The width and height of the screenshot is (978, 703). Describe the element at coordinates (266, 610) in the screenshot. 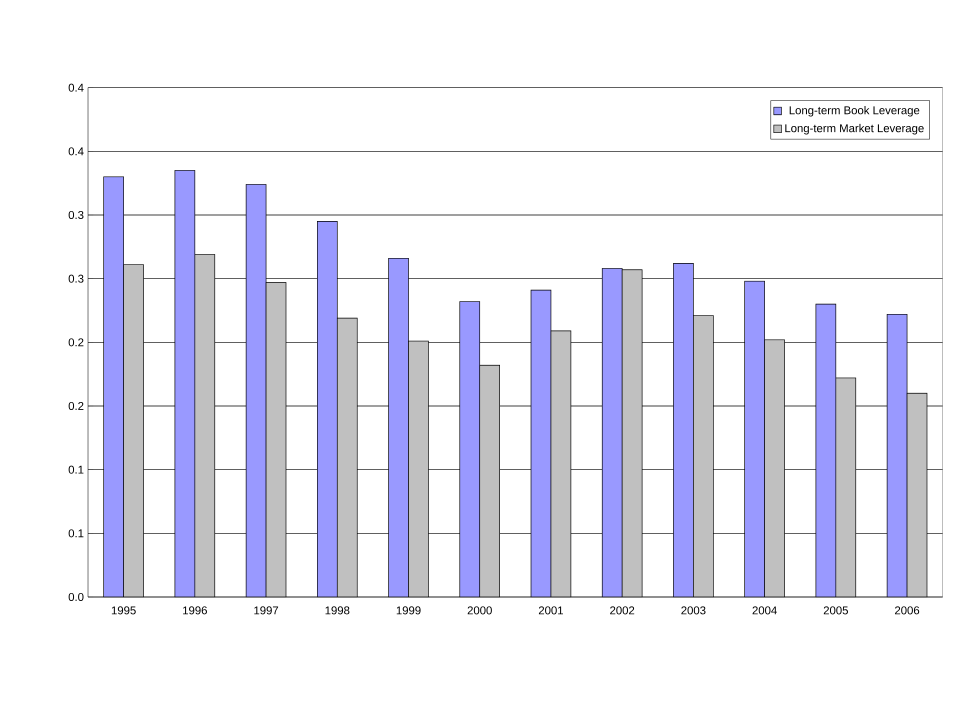

I see `x-tick-label: 1997` at that location.